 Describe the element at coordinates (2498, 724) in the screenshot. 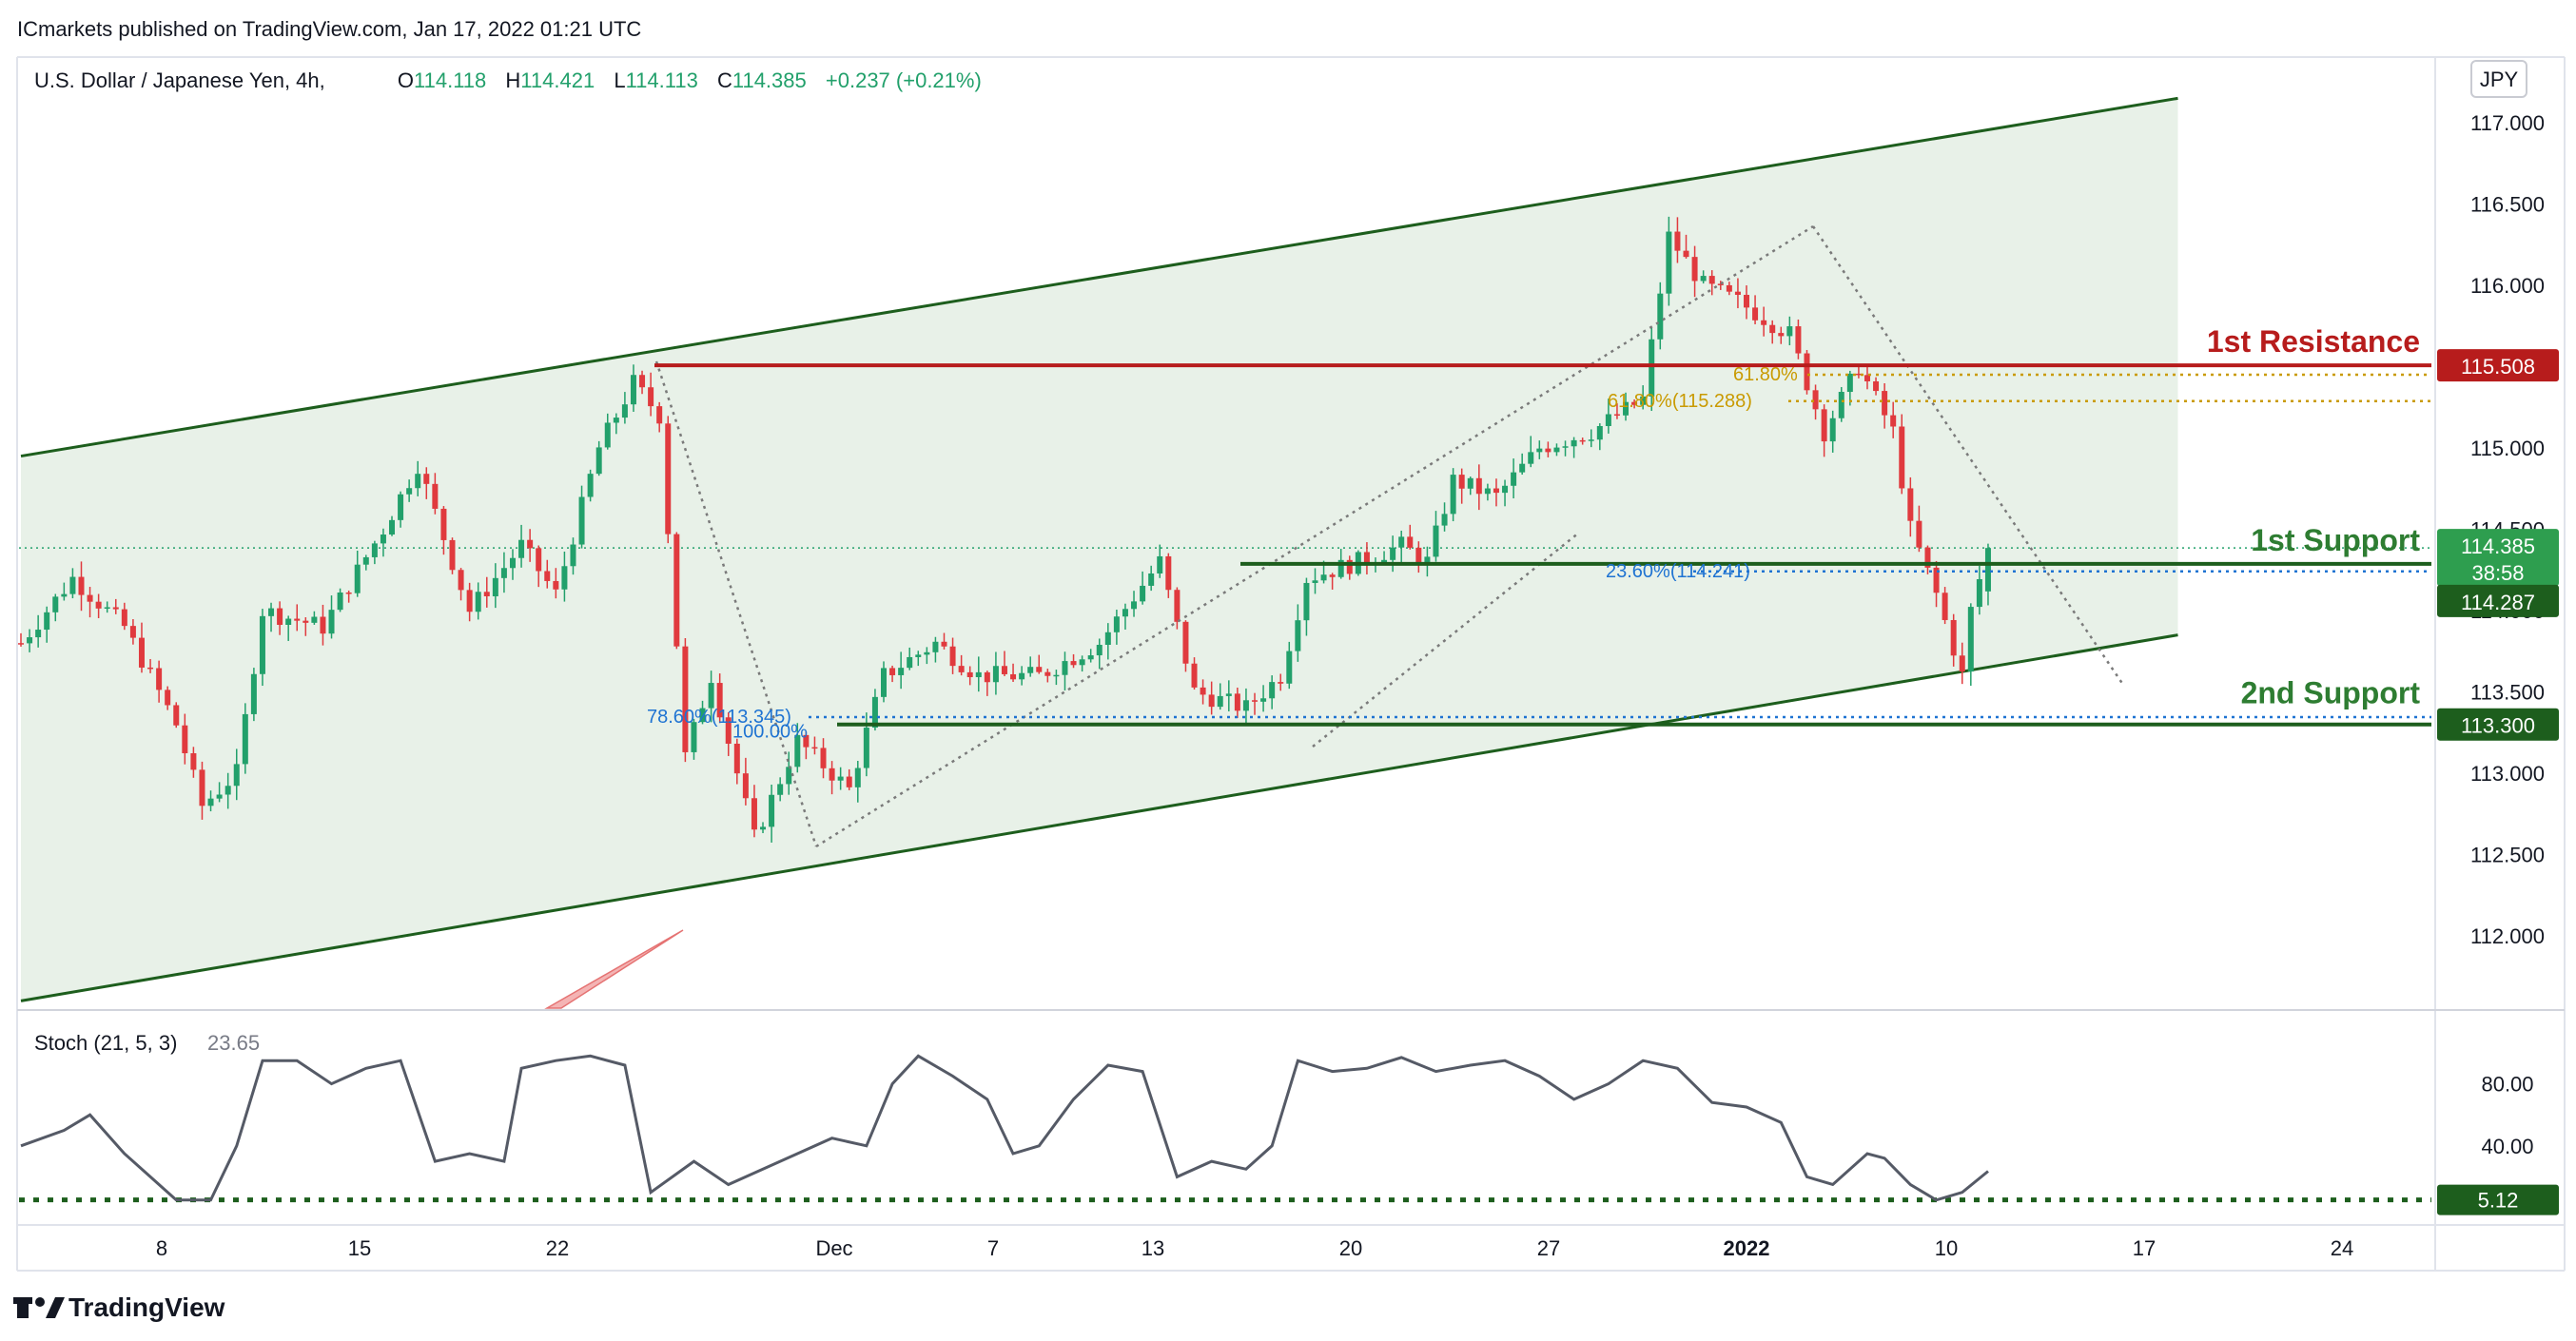

I see `support-2-badge` at that location.